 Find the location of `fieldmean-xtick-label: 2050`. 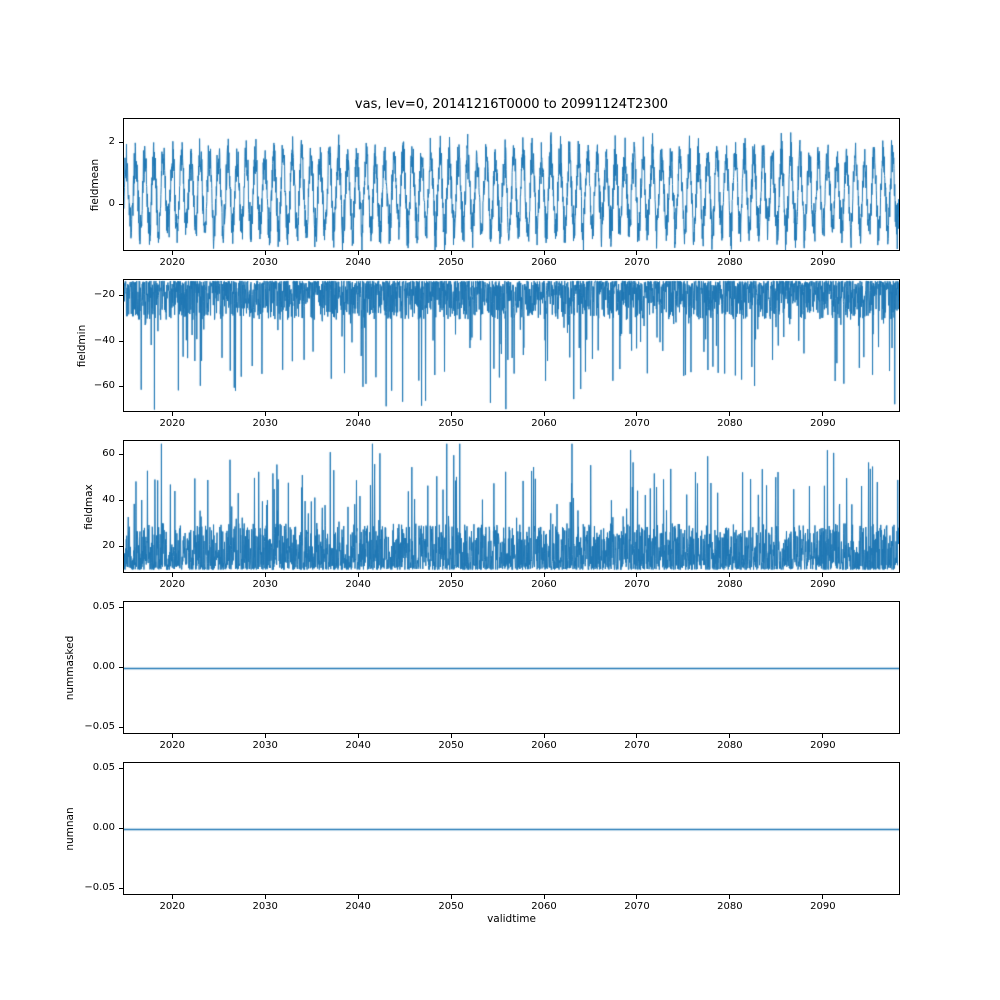

fieldmean-xtick-label: 2050 is located at coordinates (451, 262).